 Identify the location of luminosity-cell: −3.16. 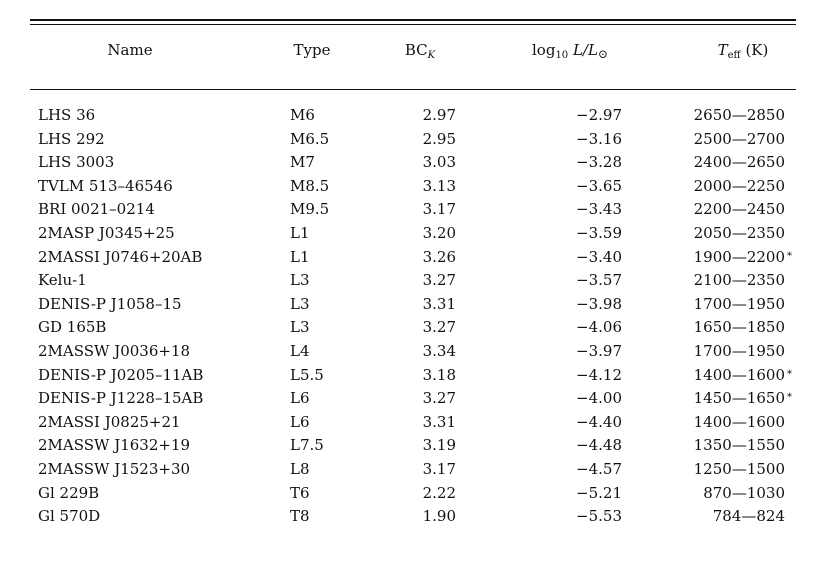
(599, 138).